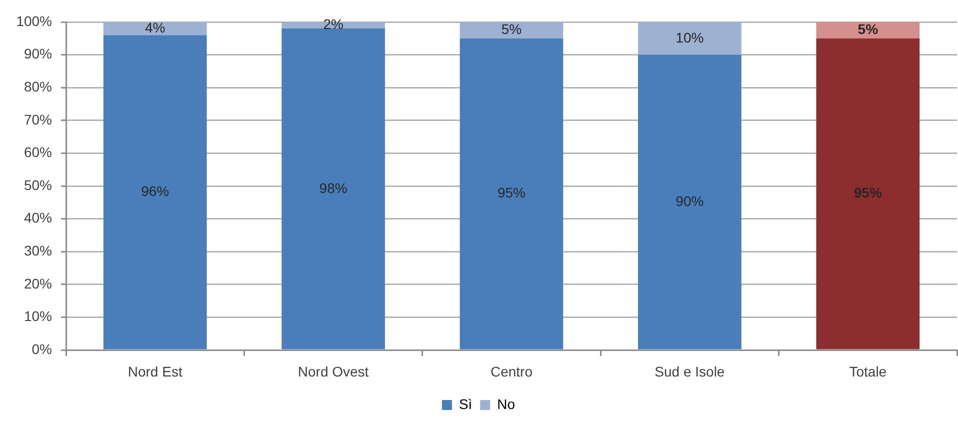  I want to click on y-tick-label: 40%, so click(38, 218).